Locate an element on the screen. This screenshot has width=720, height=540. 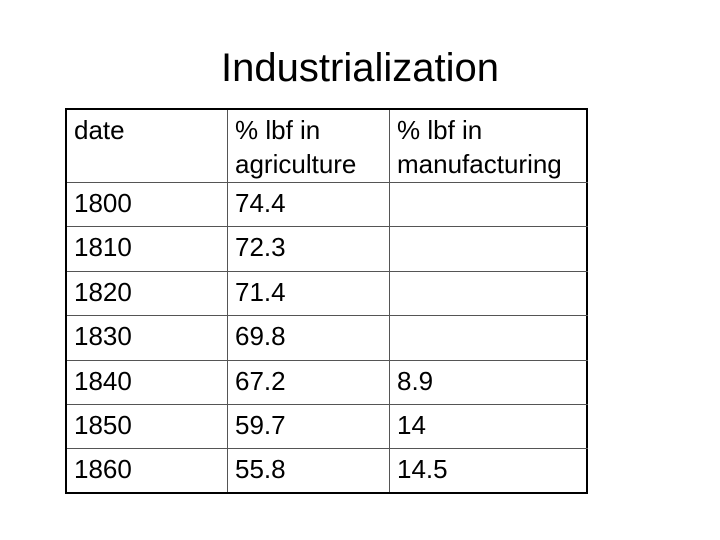
table-cell: 67.2 is located at coordinates (309, 382).